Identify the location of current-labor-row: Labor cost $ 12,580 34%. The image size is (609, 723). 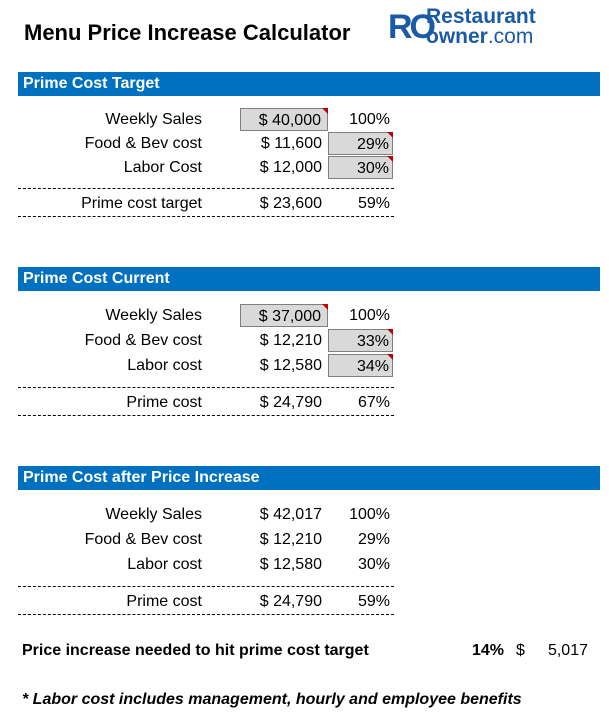
(304, 366).